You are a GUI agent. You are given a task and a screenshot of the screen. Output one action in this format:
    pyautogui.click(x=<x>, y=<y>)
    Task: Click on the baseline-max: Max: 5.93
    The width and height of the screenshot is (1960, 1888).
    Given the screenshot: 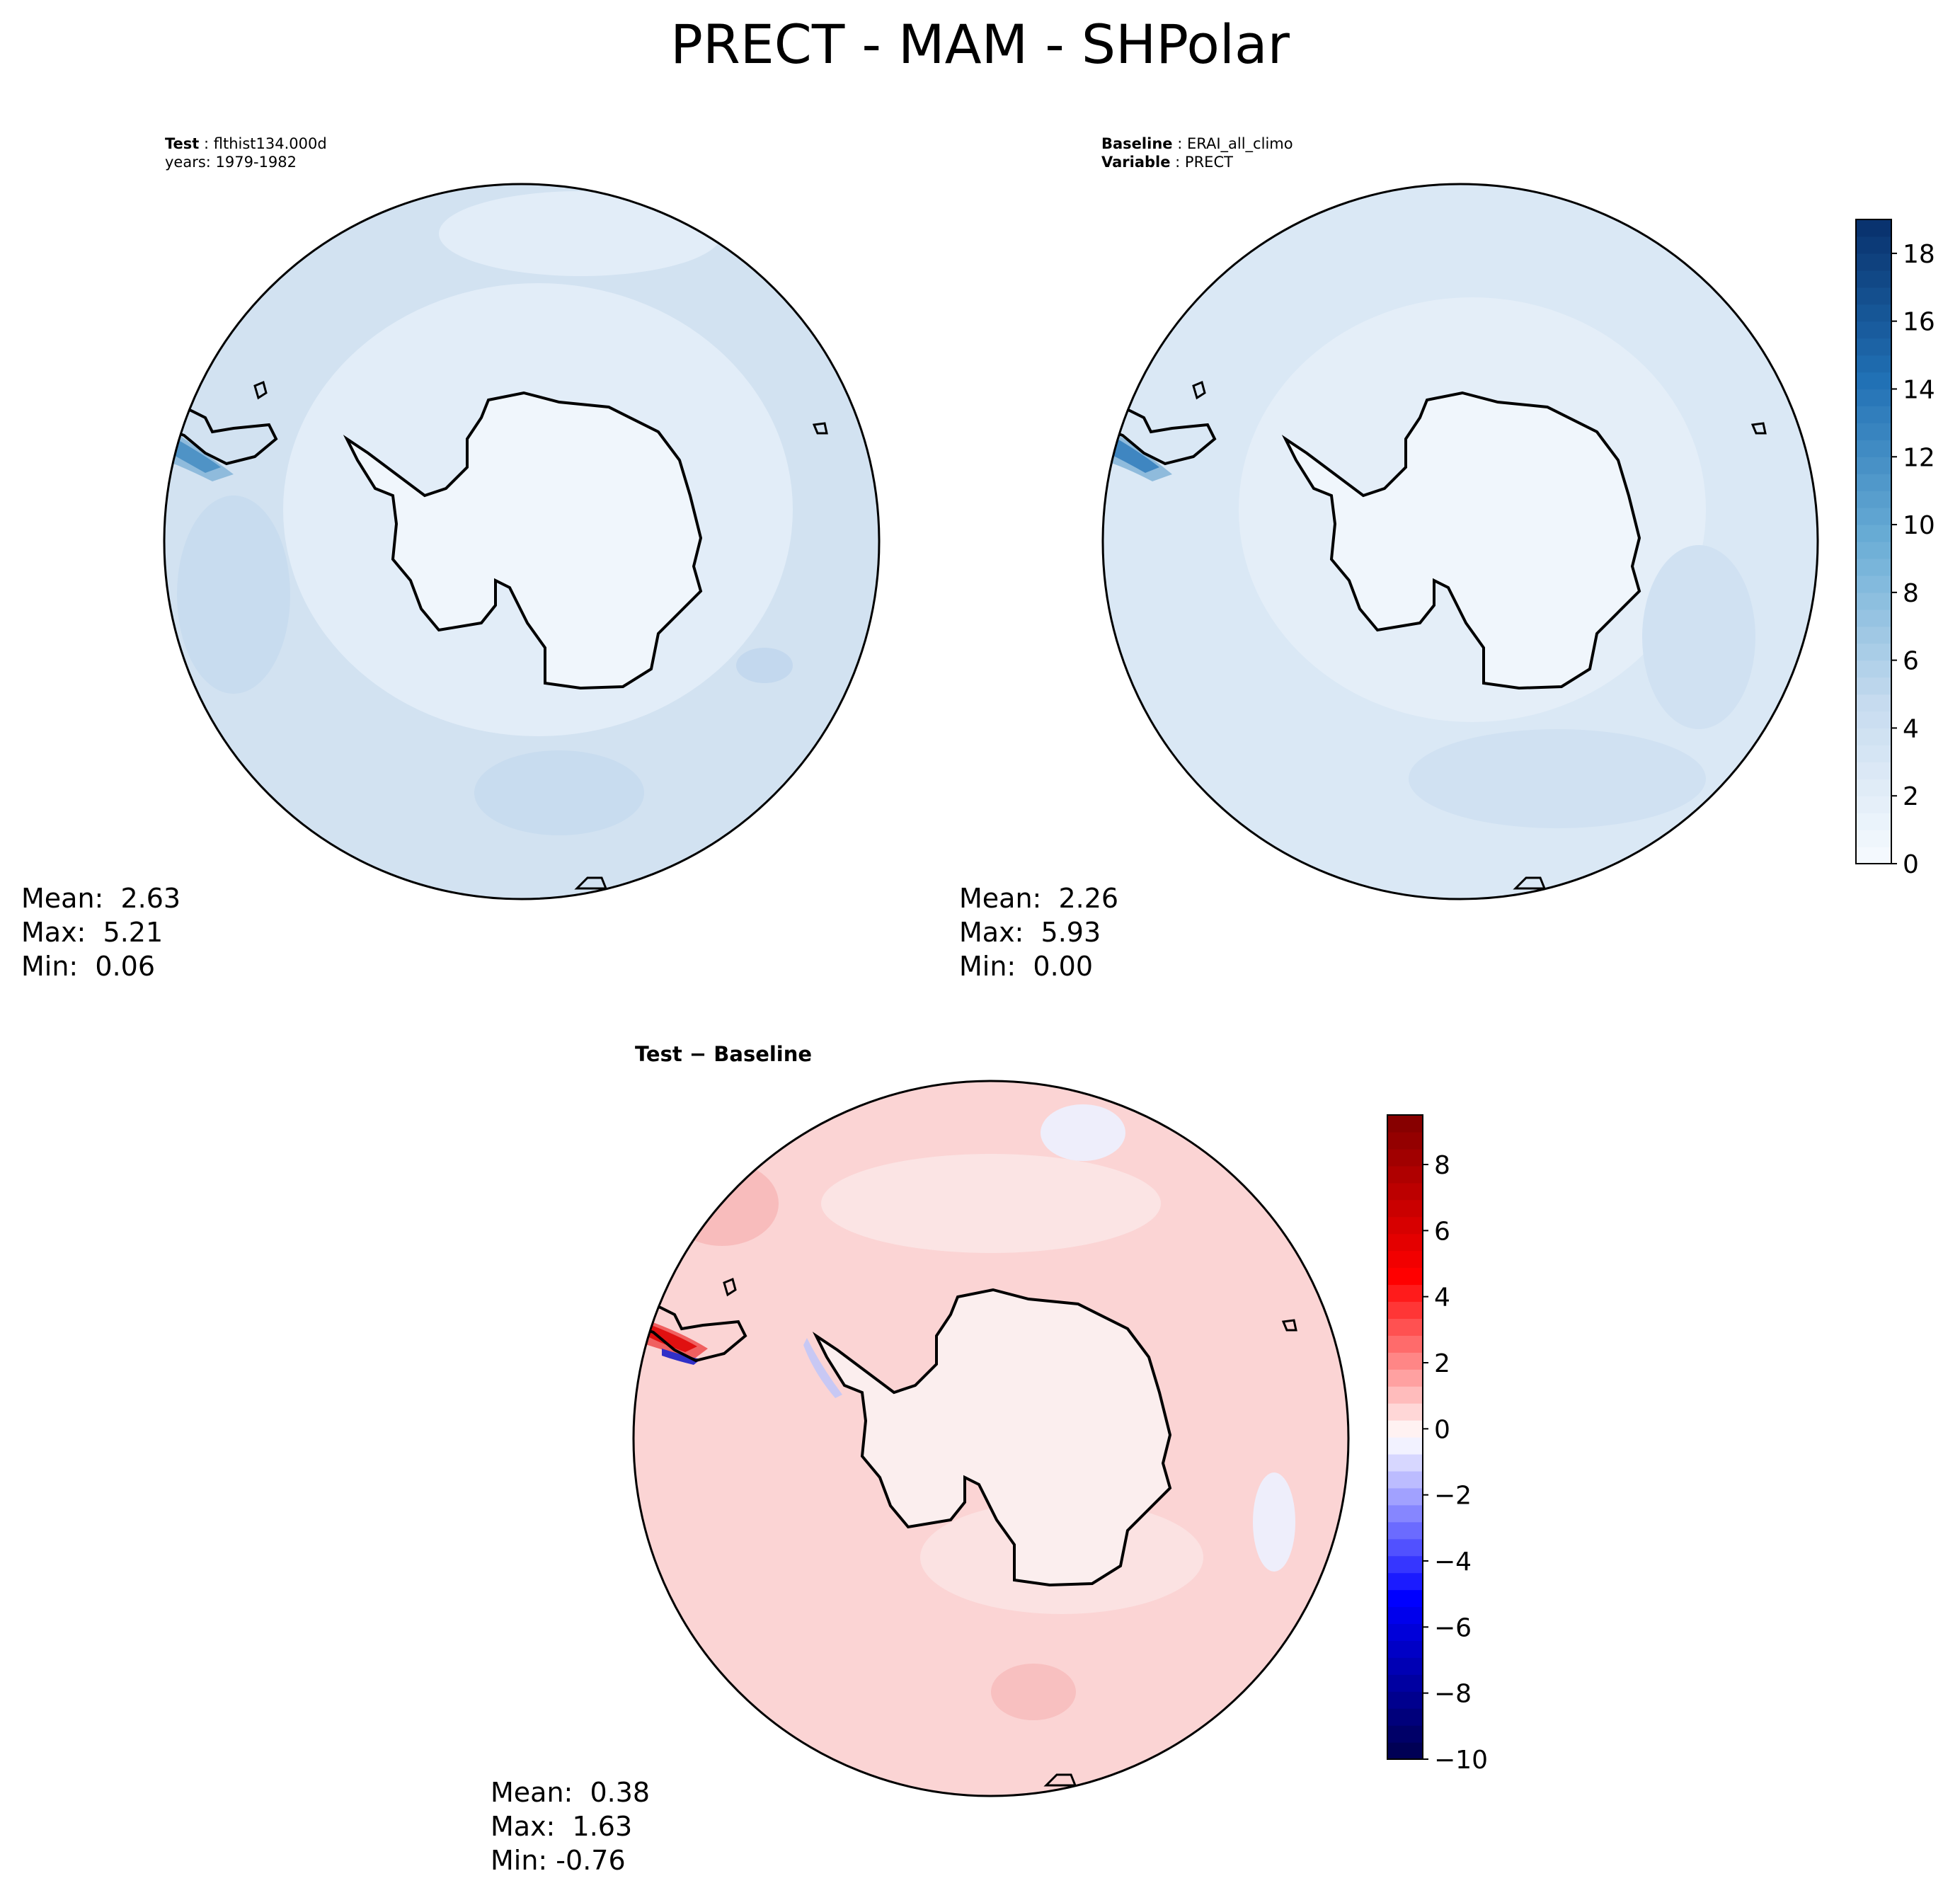 What is the action you would take?
    pyautogui.click(x=1030, y=933)
    